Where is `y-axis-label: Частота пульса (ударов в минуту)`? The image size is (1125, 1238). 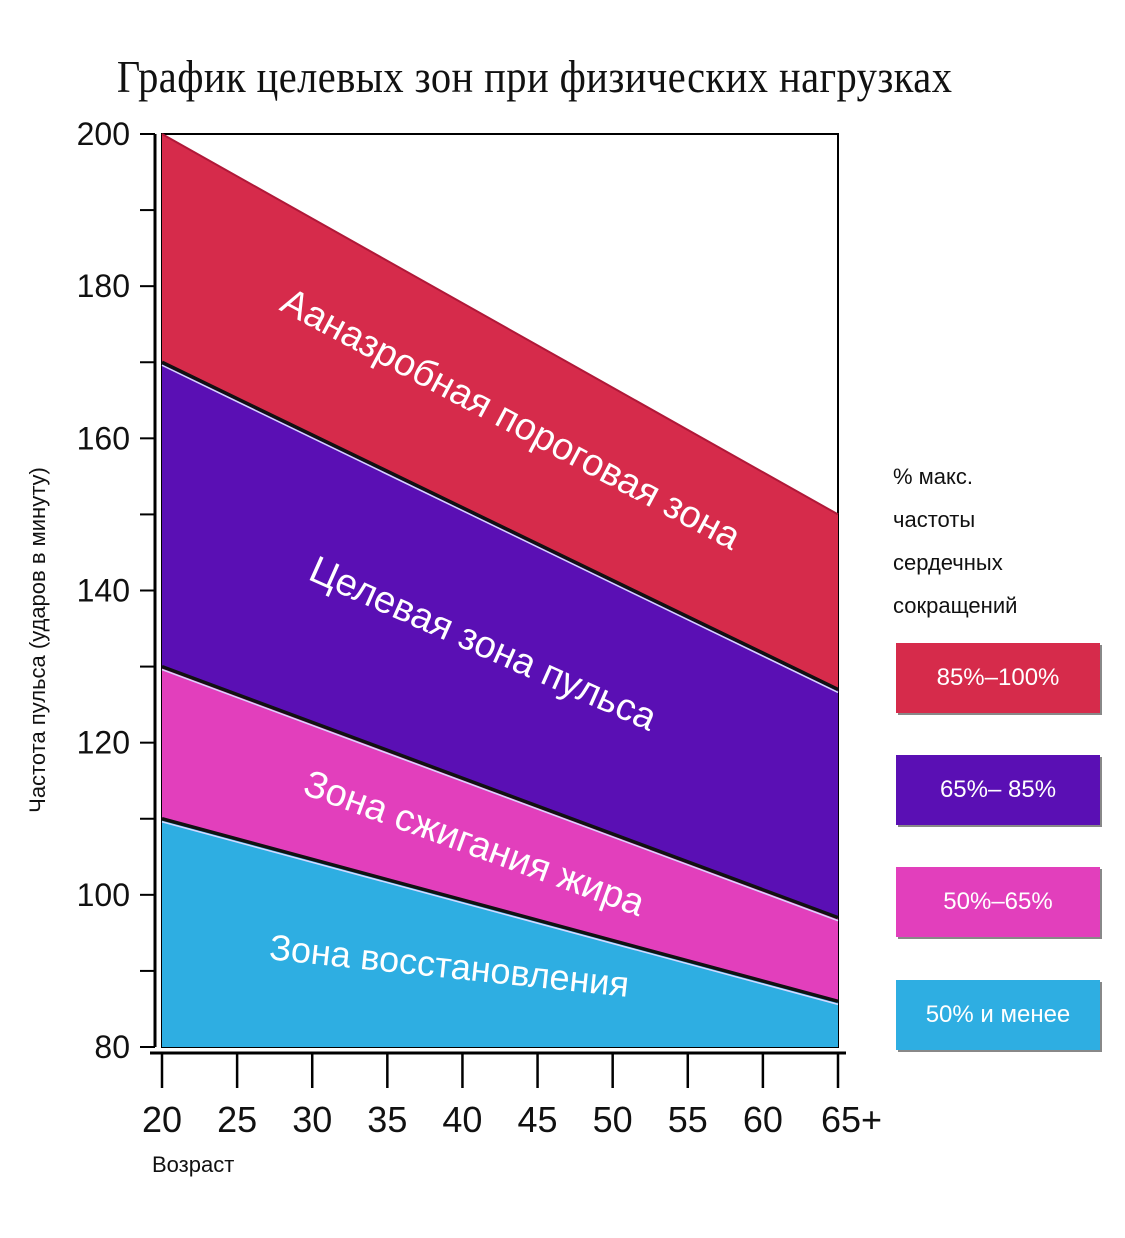
y-axis-label: Частота пульса (ударов в минуту) is located at coordinates (37, 640).